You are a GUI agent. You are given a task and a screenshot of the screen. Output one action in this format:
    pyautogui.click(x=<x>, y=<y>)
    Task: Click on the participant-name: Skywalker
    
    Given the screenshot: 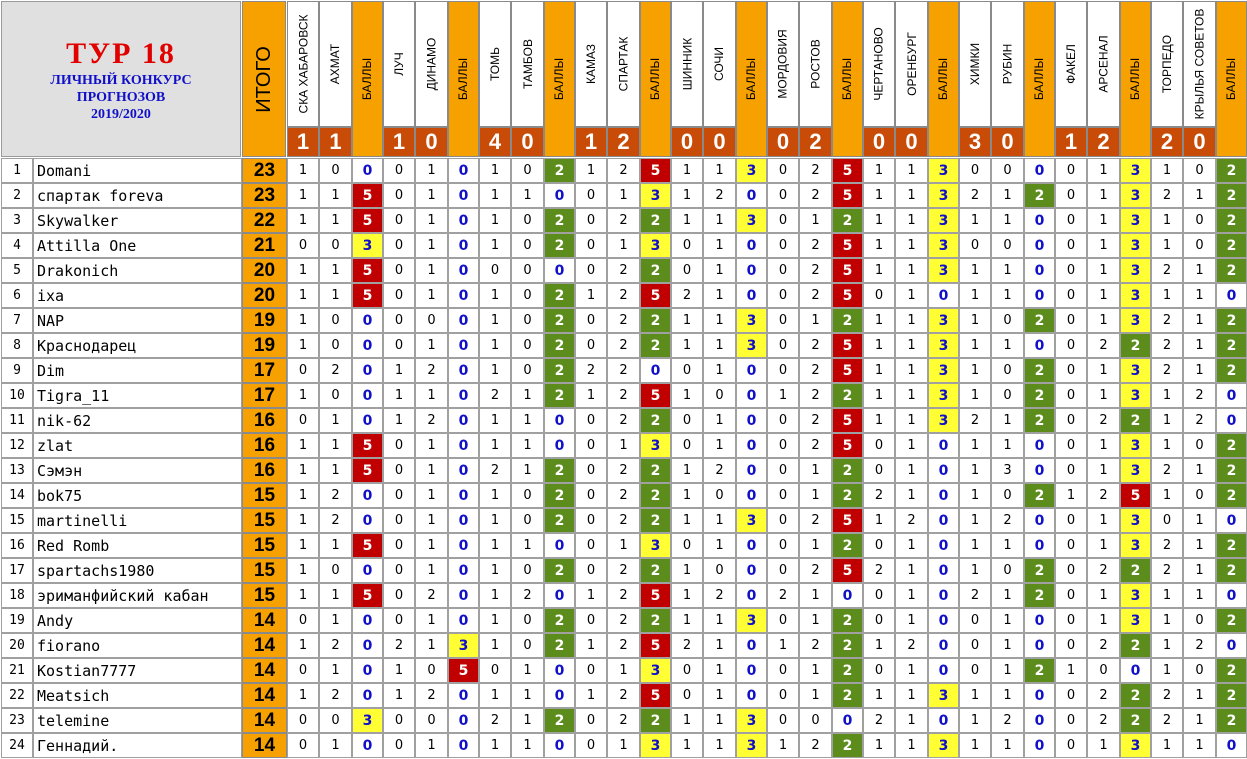 What is the action you would take?
    pyautogui.click(x=137, y=220)
    